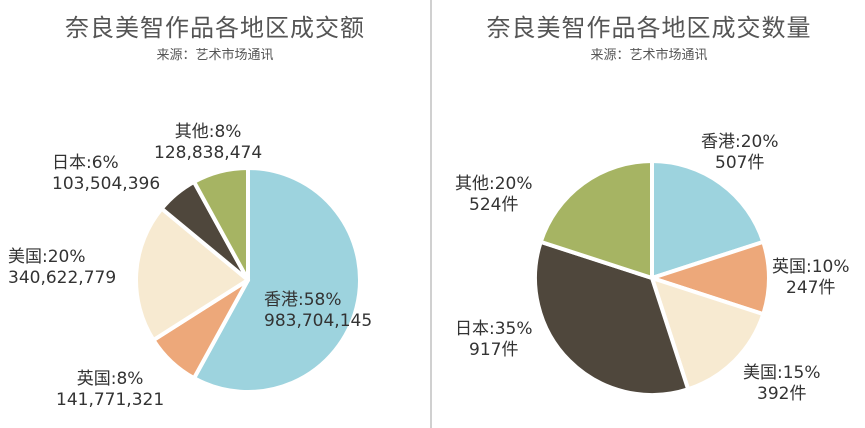 This screenshot has height=428, width=865. What do you see at coordinates (215, 28) in the screenshot?
I see `chart-title: 奈良美智作品各地区成交额` at bounding box center [215, 28].